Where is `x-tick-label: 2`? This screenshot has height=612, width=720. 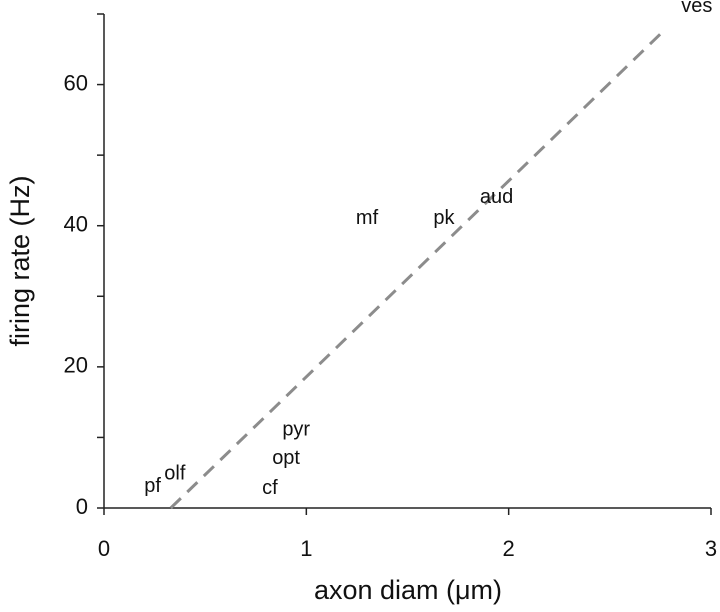 x-tick-label: 2 is located at coordinates (509, 548).